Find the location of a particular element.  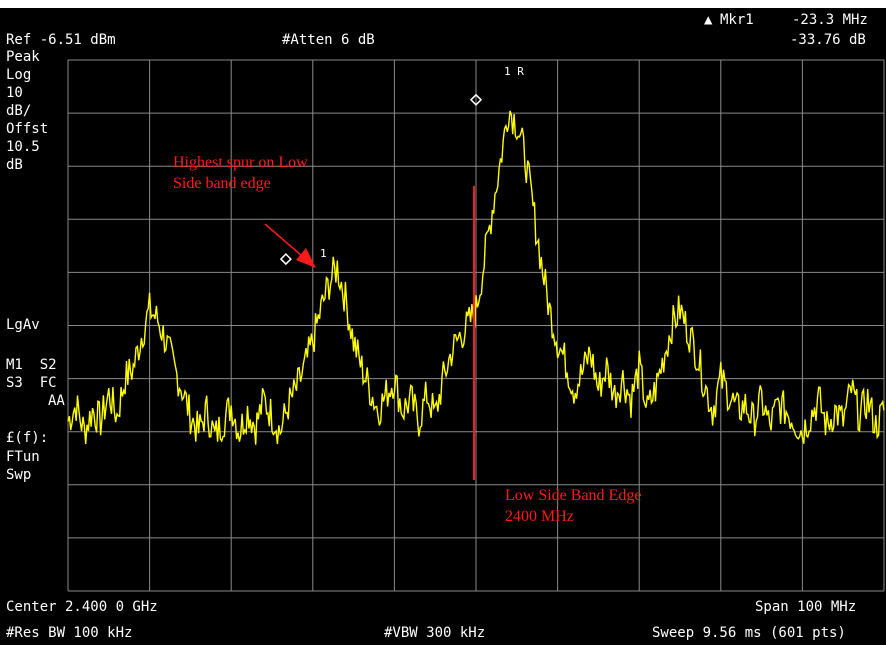

attenuation: #Atten 6 dB is located at coordinates (328, 40).